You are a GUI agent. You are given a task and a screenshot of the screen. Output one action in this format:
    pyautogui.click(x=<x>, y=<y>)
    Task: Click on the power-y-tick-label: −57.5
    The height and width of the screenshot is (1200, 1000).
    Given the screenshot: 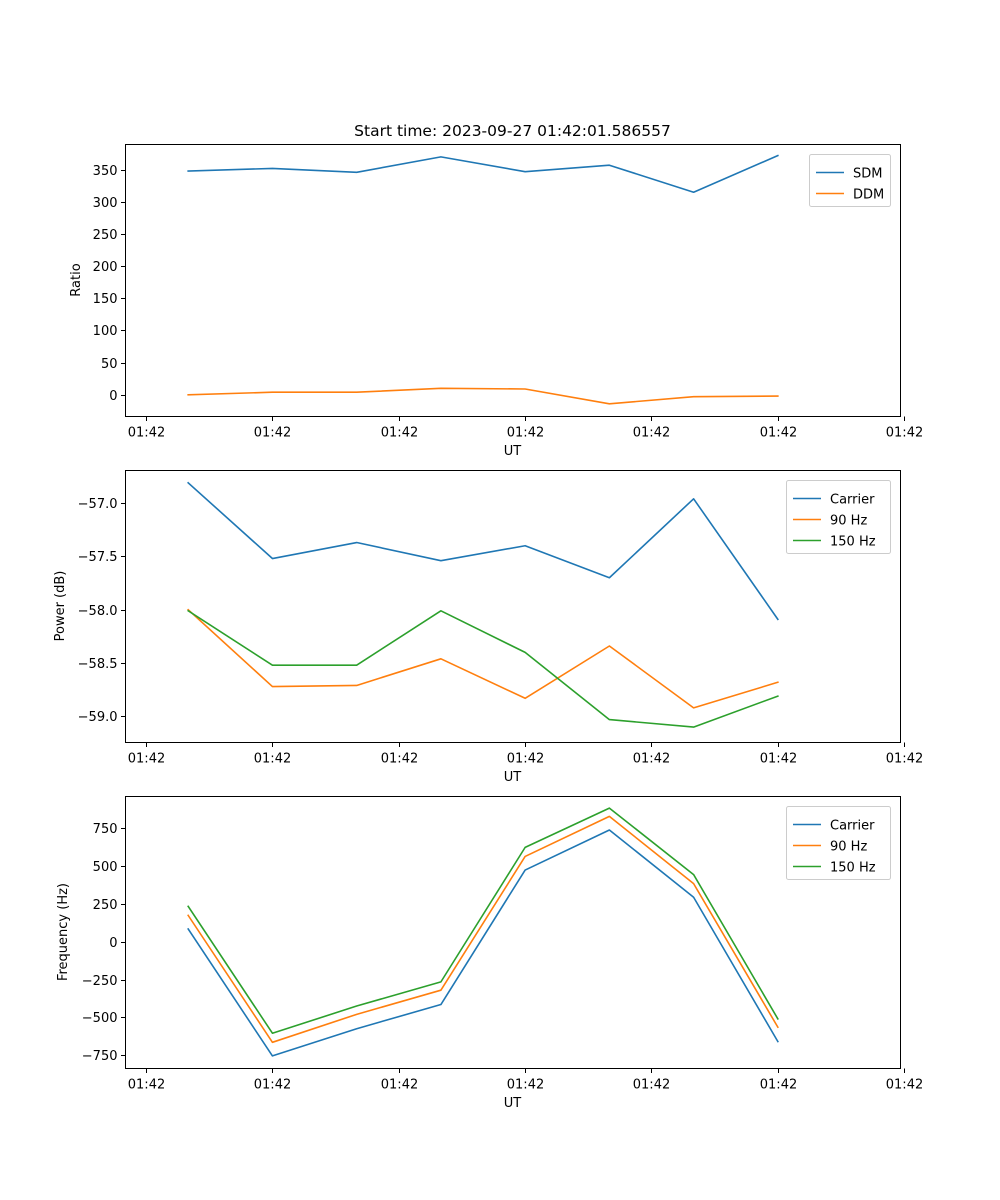 What is the action you would take?
    pyautogui.click(x=98, y=557)
    